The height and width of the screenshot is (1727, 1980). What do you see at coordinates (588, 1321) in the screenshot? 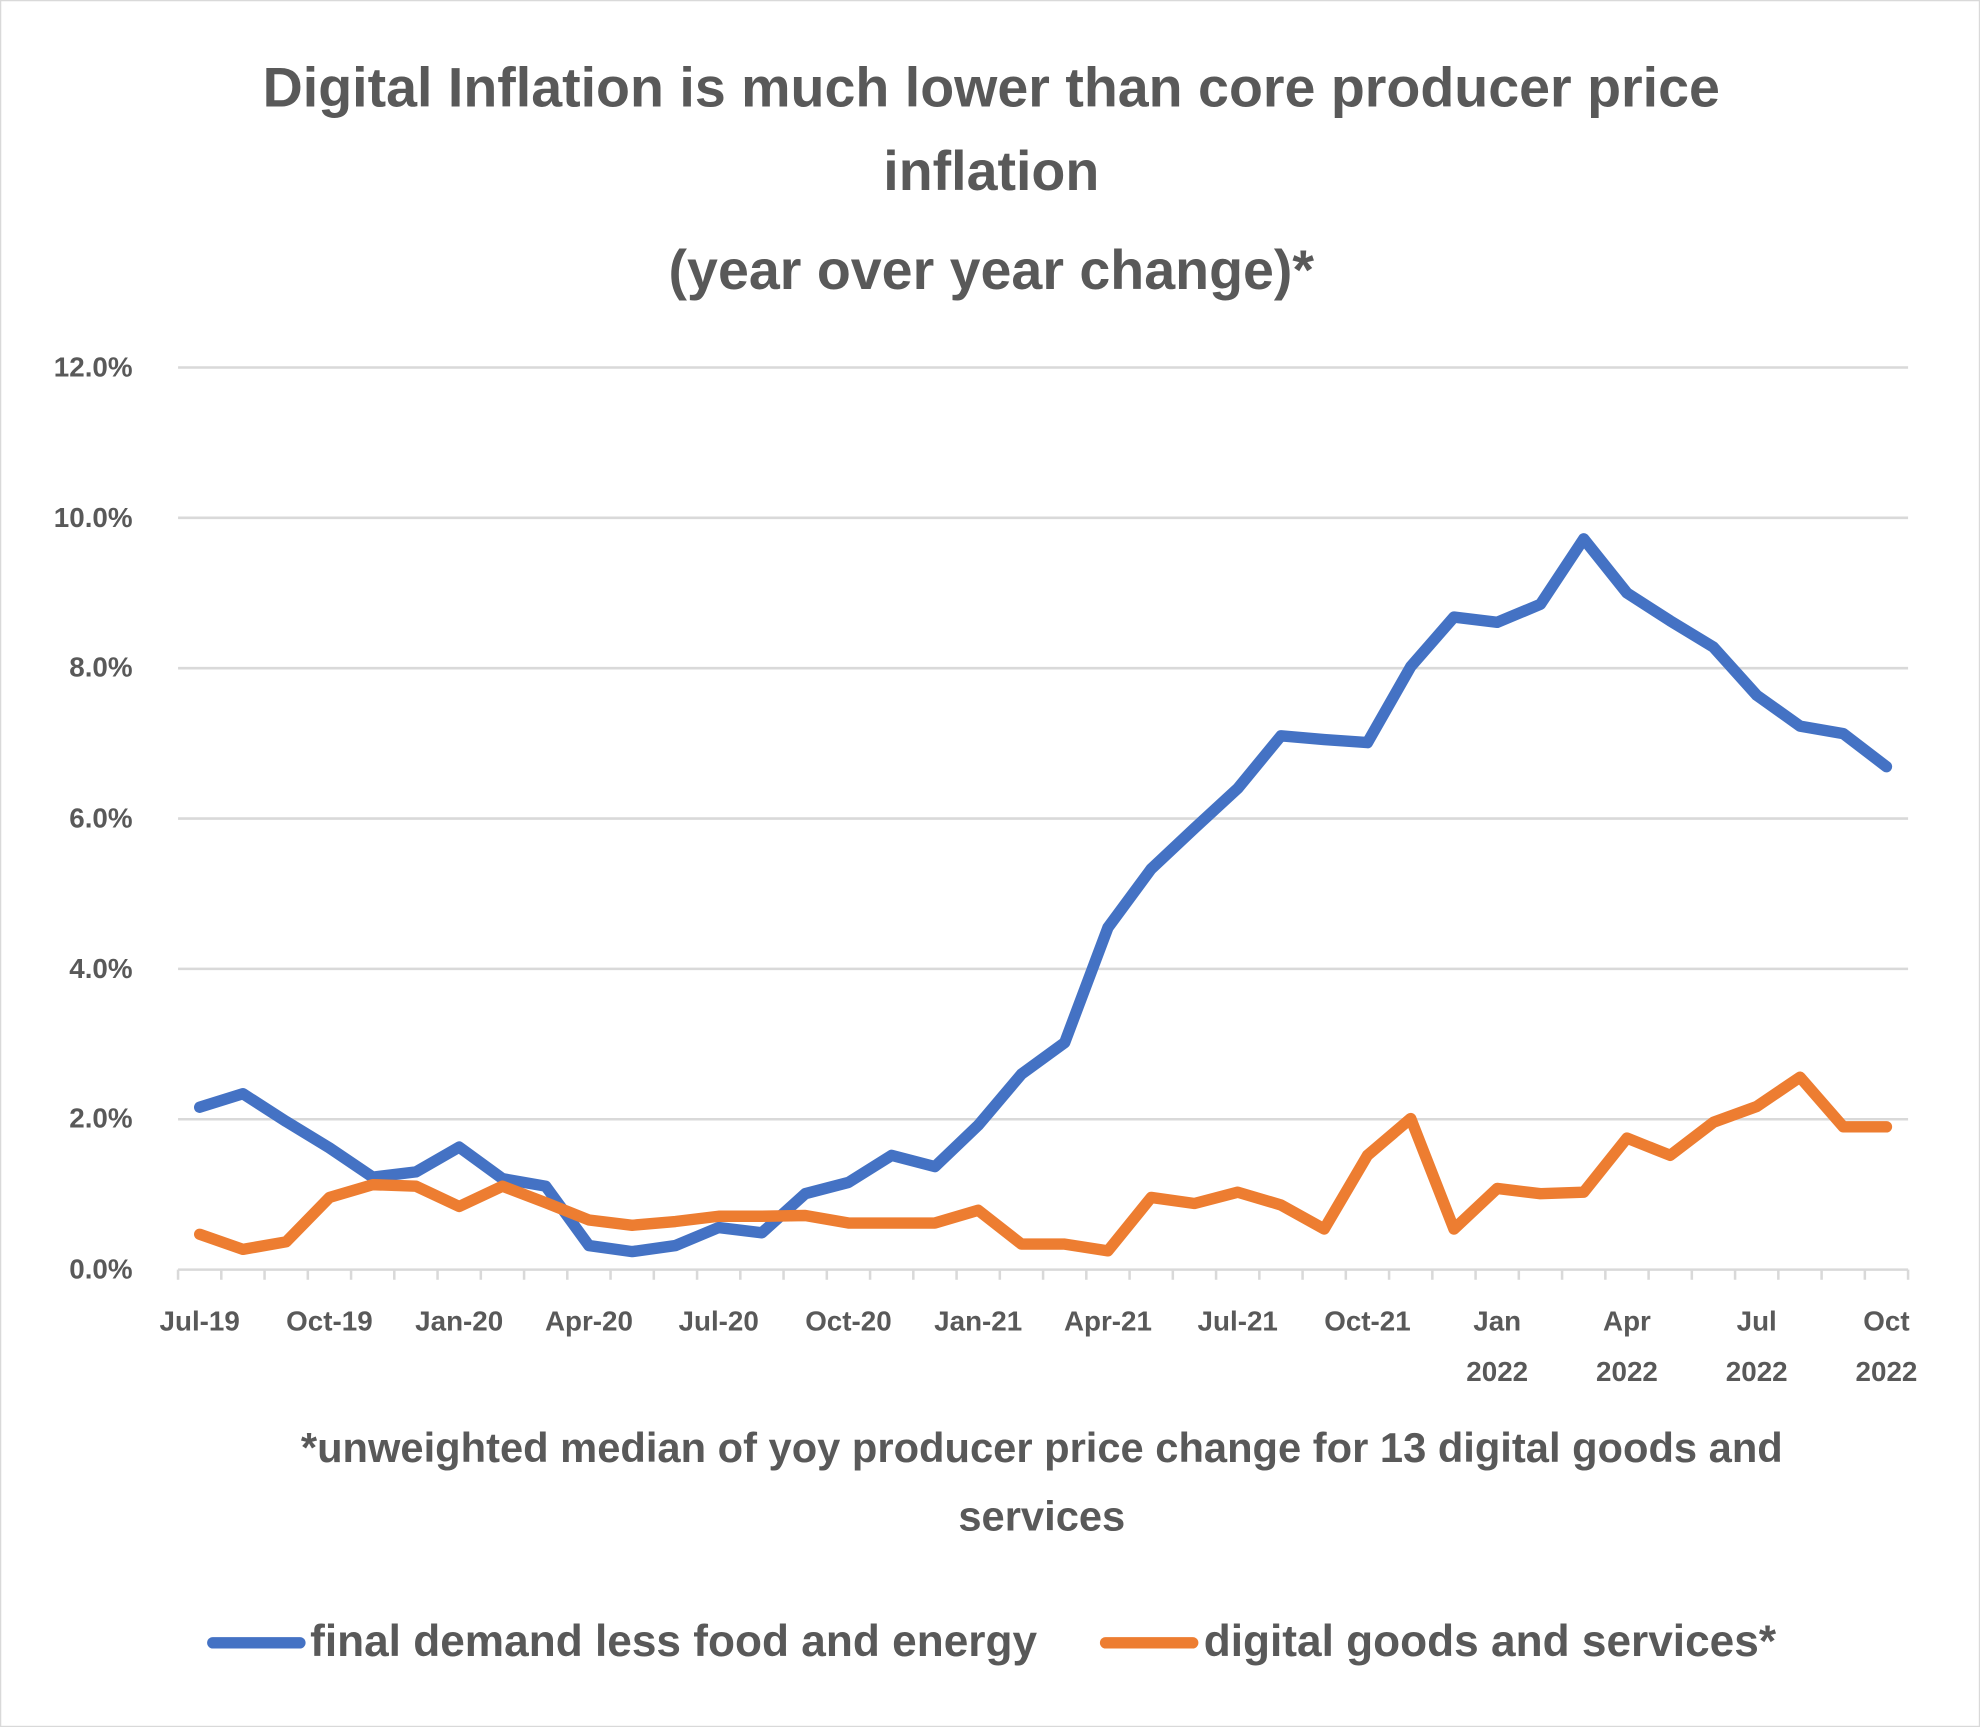
I see `x-tick-label: Apr-20` at bounding box center [588, 1321].